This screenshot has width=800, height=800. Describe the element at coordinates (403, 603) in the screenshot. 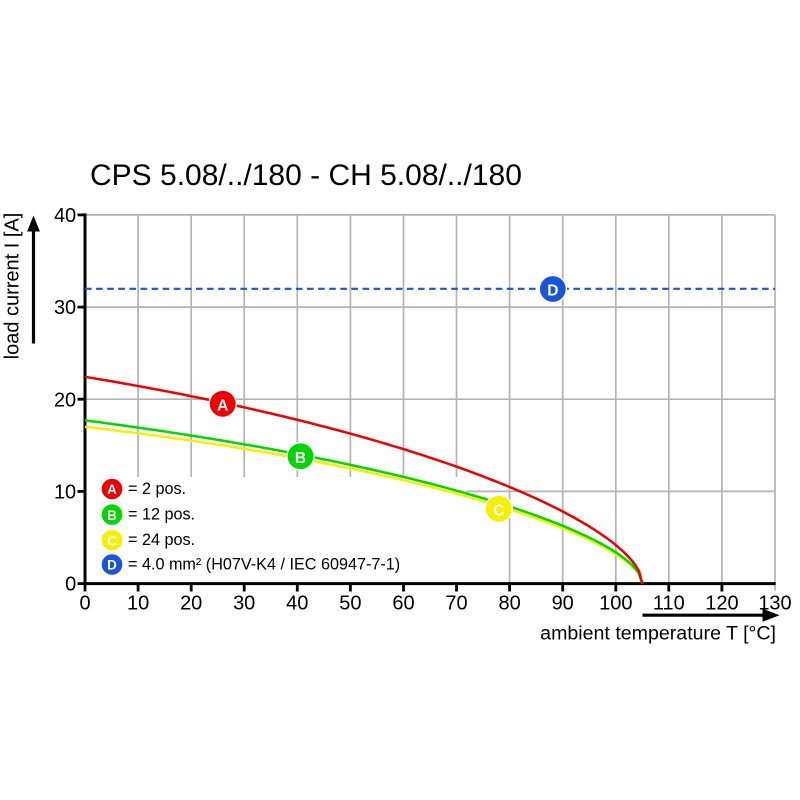

I see `svg-text: 60` at that location.